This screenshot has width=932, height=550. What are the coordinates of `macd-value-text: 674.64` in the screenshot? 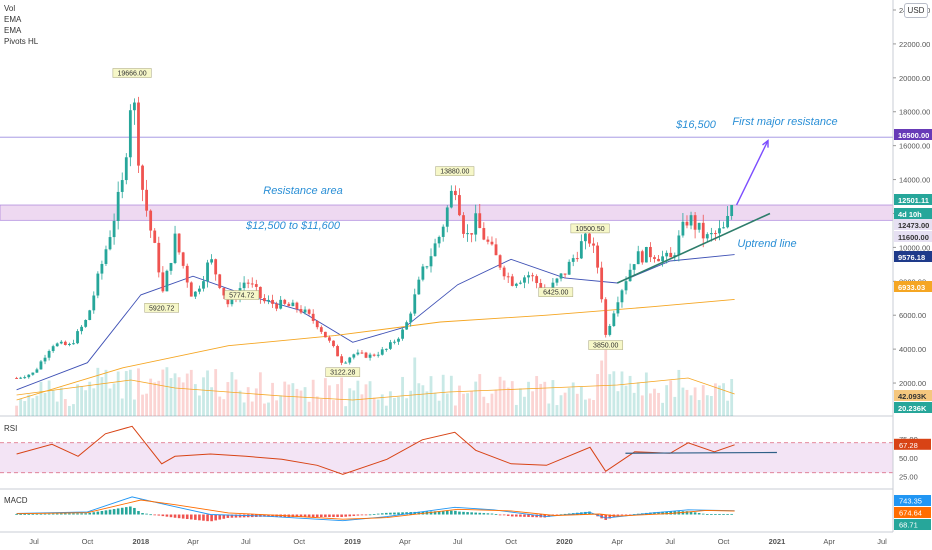 It's located at (910, 513).